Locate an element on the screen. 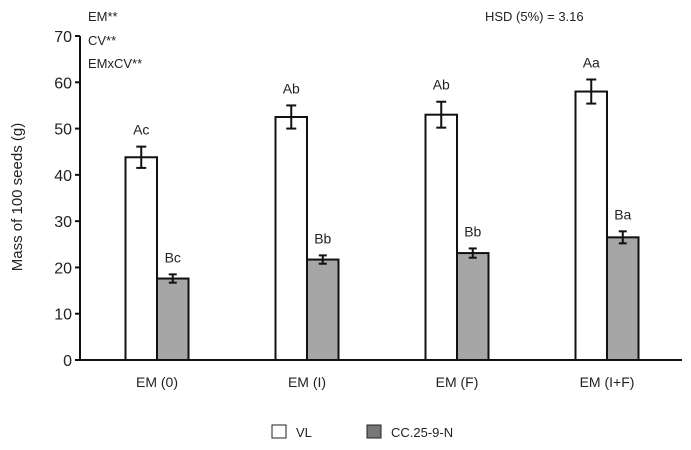 Image resolution: width=691 pixels, height=450 pixels. y-tick-label: 20 is located at coordinates (63, 268).